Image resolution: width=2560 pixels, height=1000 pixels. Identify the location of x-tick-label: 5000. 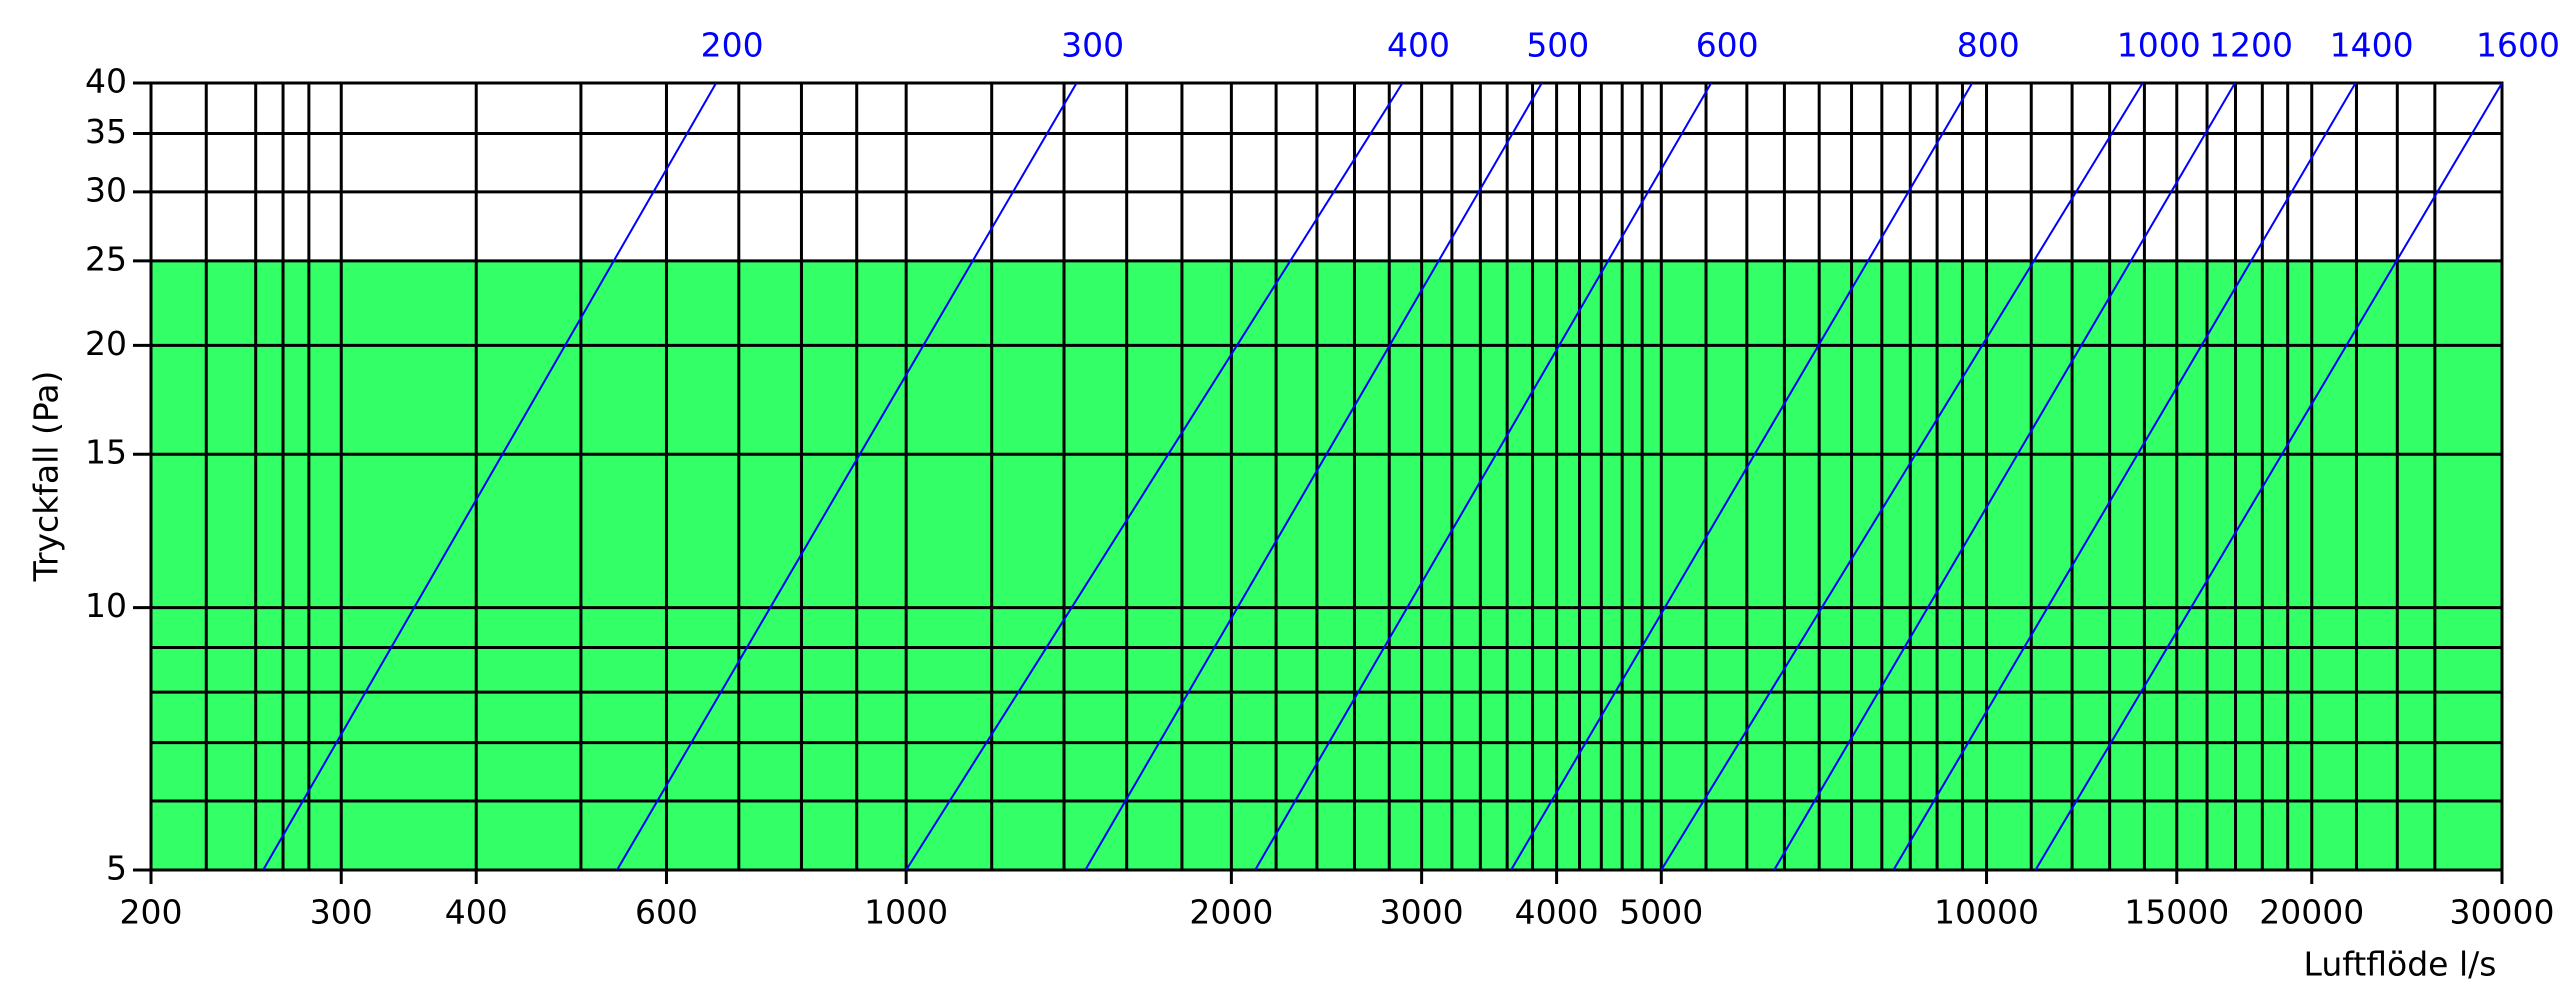
(1661, 912).